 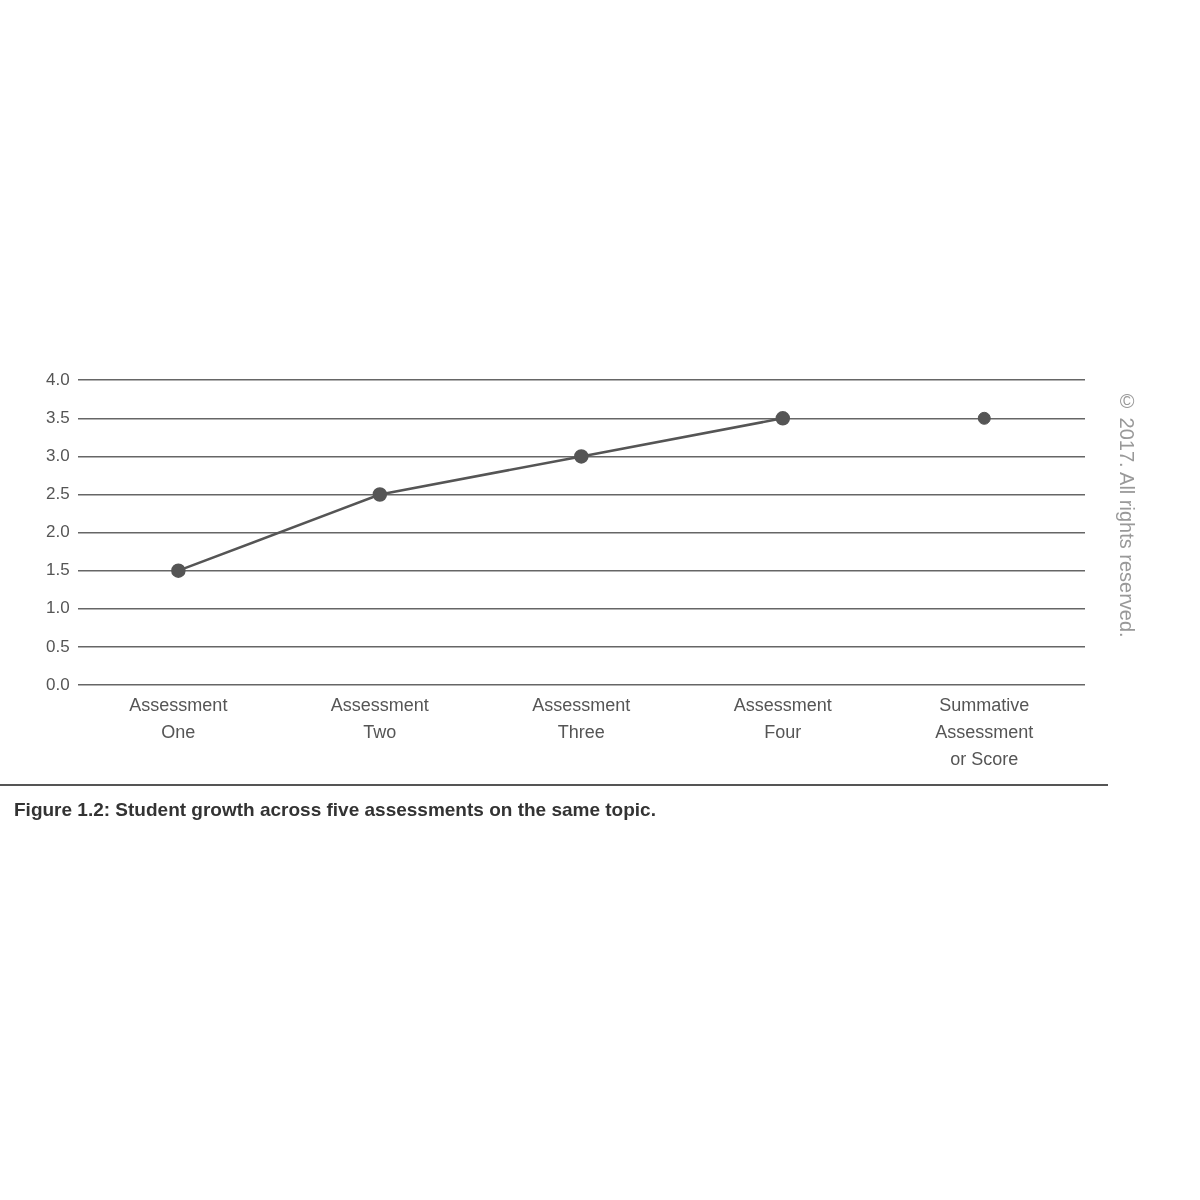 What do you see at coordinates (379, 719) in the screenshot?
I see `x-tick-label: Assessment Two` at bounding box center [379, 719].